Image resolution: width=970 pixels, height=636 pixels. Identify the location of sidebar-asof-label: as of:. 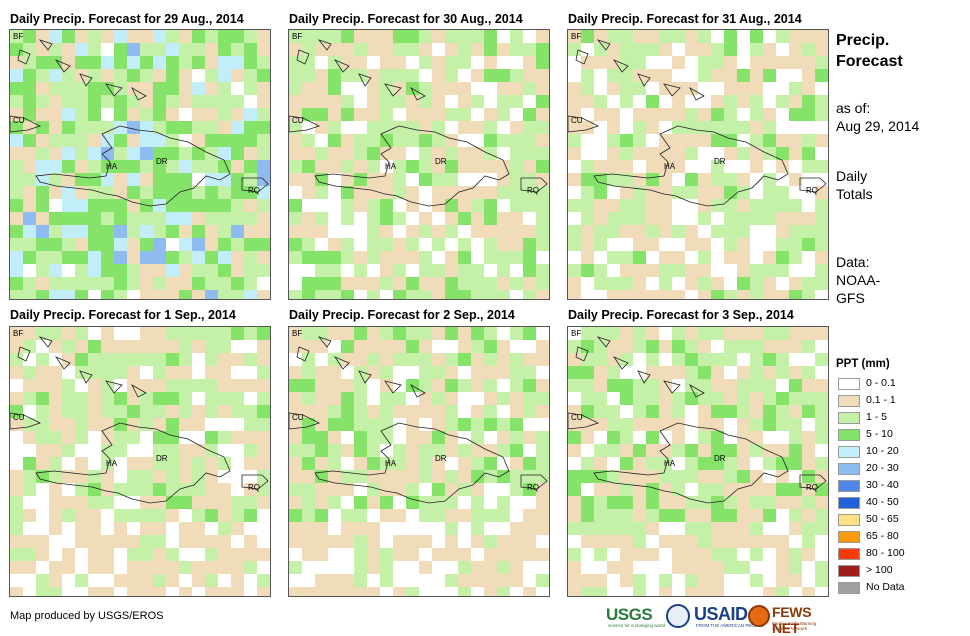
(853, 108).